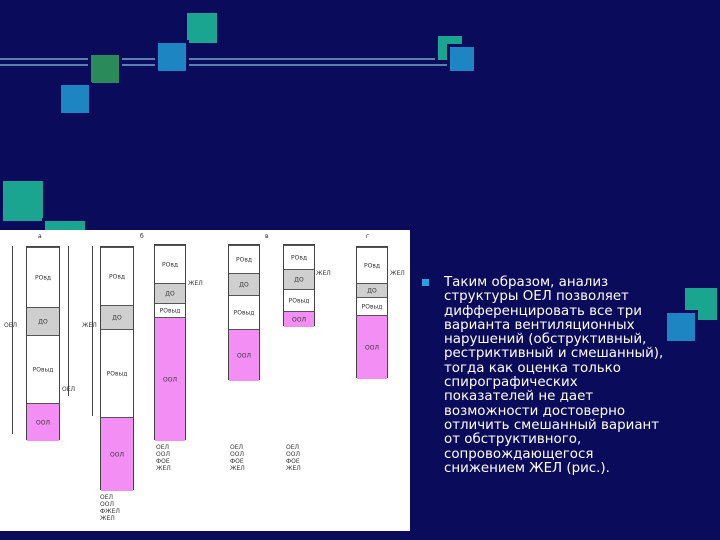 Image resolution: width=720 pixels, height=540 pixels. I want to click on legend-d: ОЕЛ ООЛ ФОЕ ЖЕЛ, so click(237, 458).